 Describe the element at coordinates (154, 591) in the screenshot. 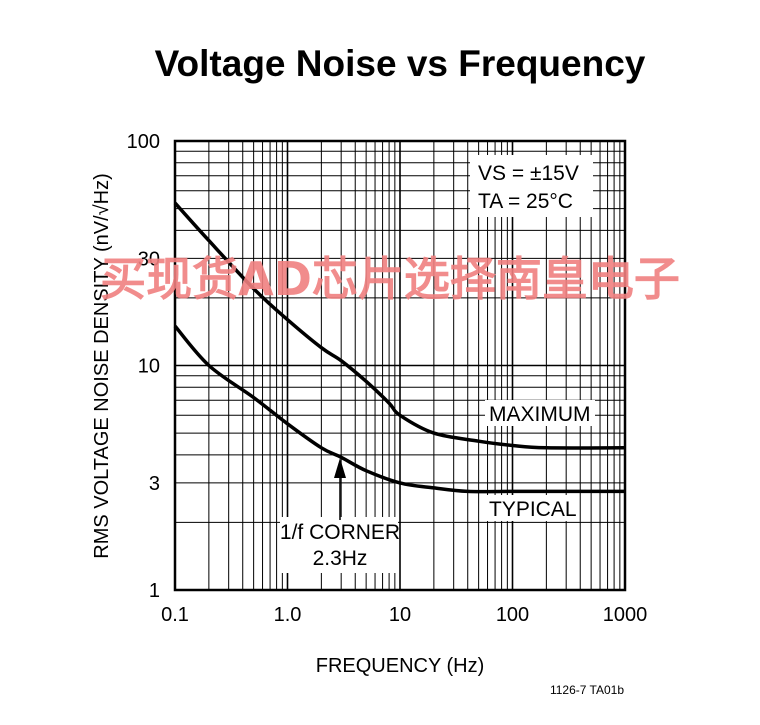

I see `y-tick-label: 1` at that location.